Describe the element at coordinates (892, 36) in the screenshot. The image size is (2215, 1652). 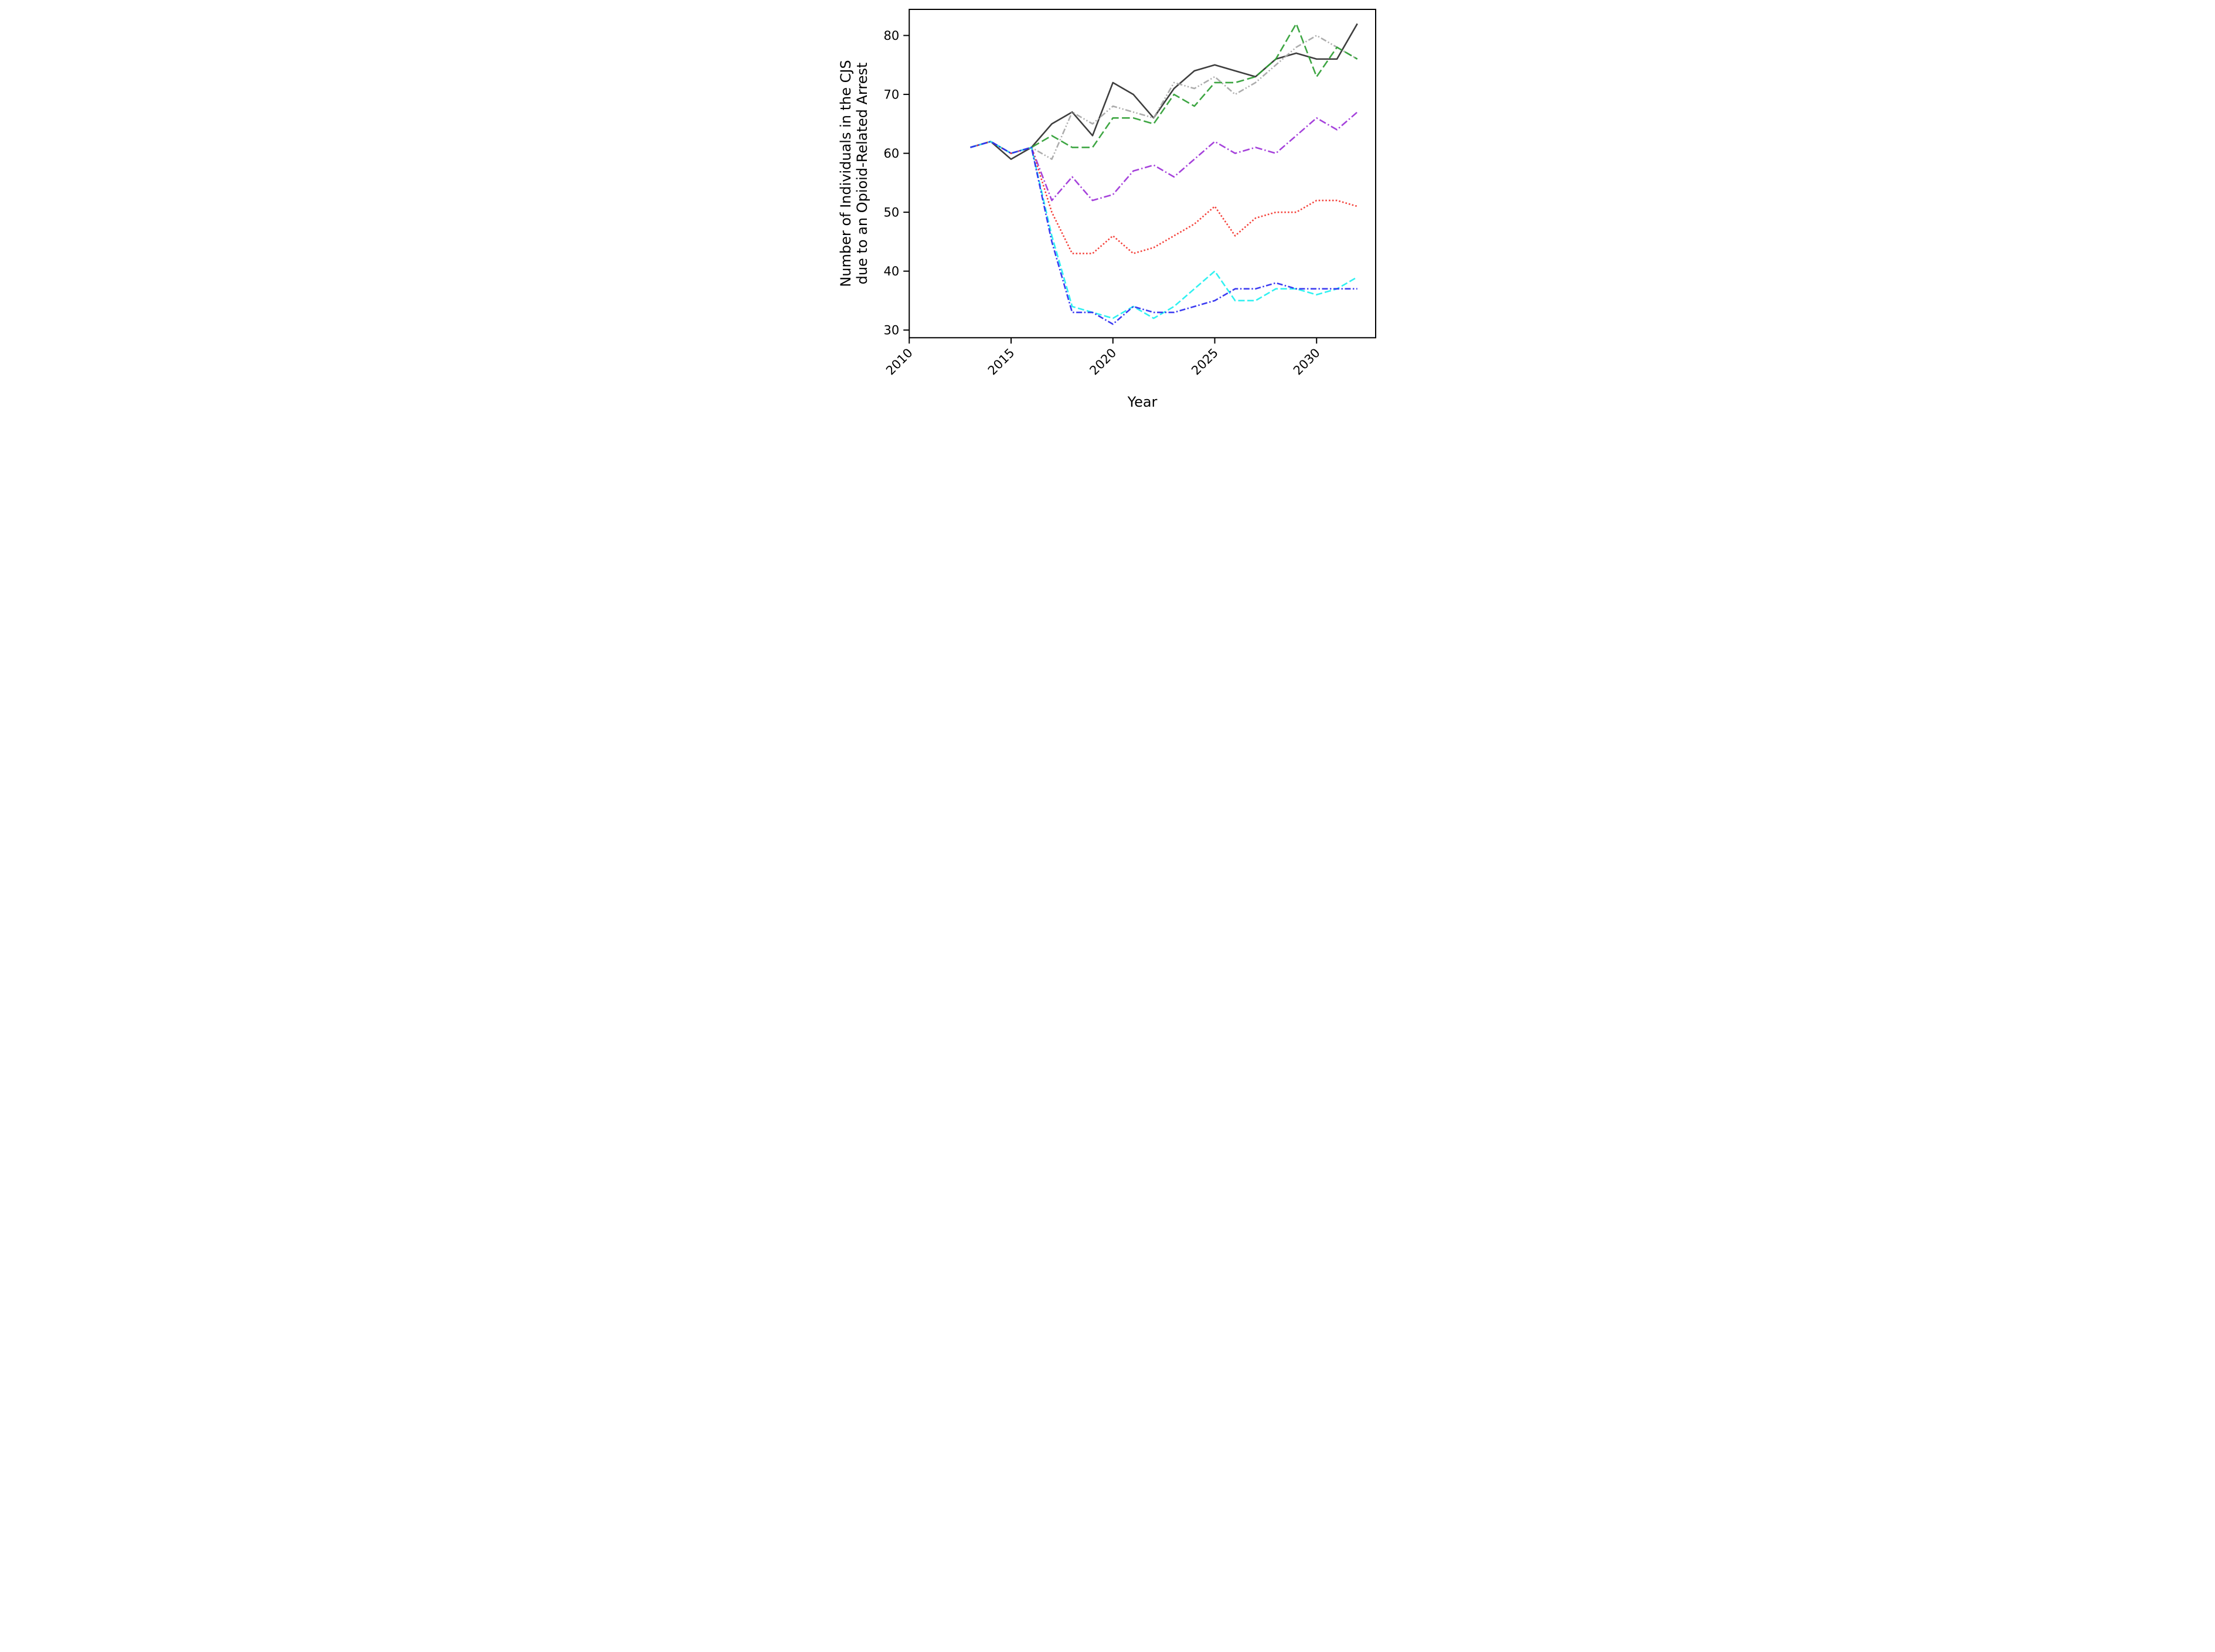
I see `y-tick-label: 80` at that location.